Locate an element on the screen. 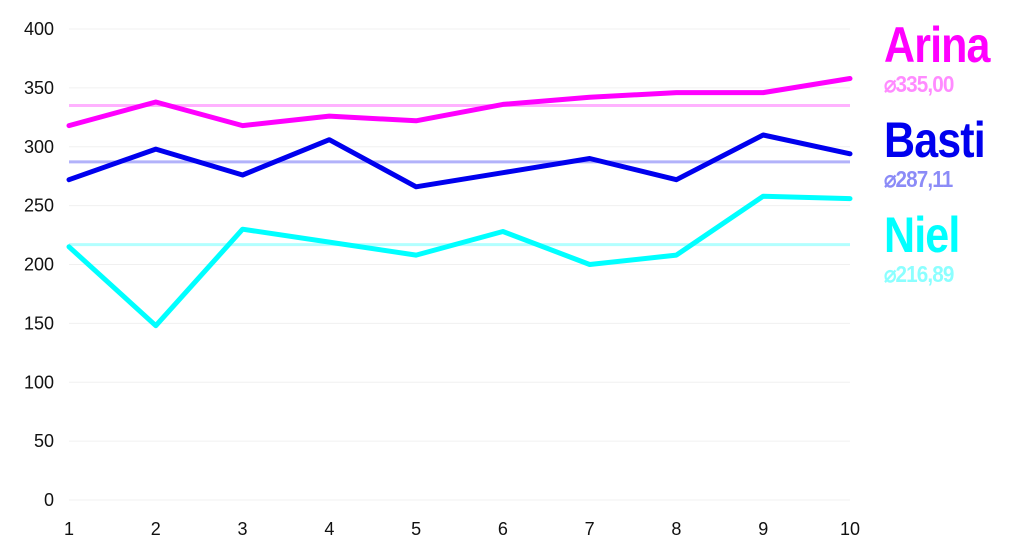 The image size is (1023, 558). x-tick-label: 9 is located at coordinates (763, 529).